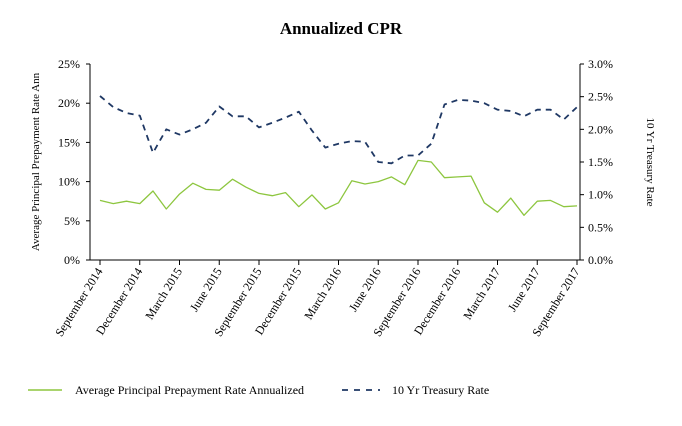 This screenshot has width=682, height=426. What do you see at coordinates (69, 64) in the screenshot?
I see `y-tick-label-left: 25%` at bounding box center [69, 64].